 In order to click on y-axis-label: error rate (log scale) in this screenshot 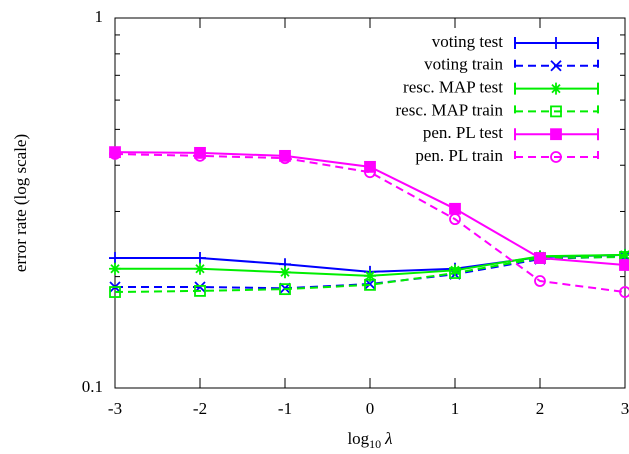, I will do `click(20, 203)`.